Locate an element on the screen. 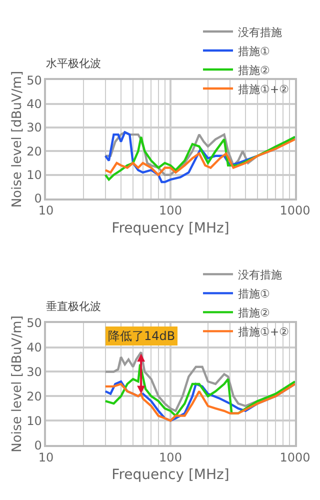 The height and width of the screenshot is (500, 320). chart-title: 垂直极化波 is located at coordinates (73, 306).